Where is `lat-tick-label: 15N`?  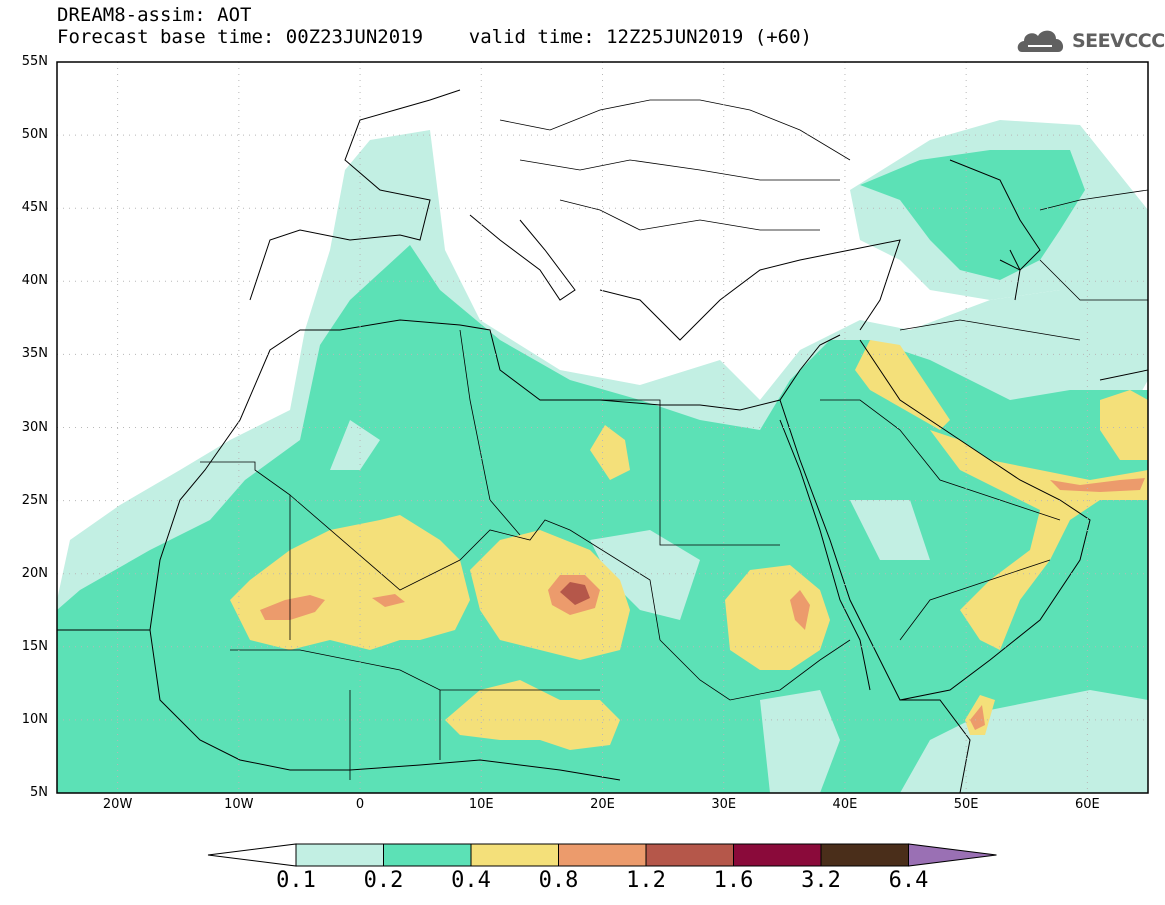
lat-tick-label: 15N is located at coordinates (34, 646).